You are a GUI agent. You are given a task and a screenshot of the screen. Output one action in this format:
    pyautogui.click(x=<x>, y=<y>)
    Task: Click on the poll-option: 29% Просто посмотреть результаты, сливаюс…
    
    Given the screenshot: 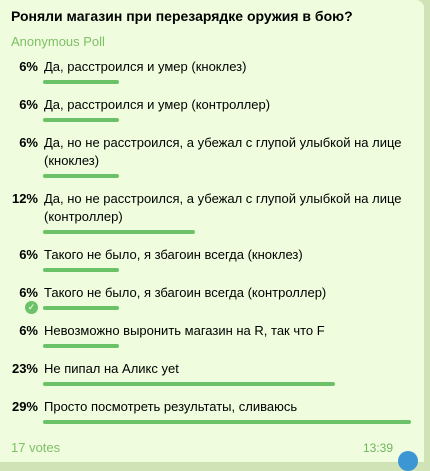 What is the action you would take?
    pyautogui.click(x=212, y=417)
    